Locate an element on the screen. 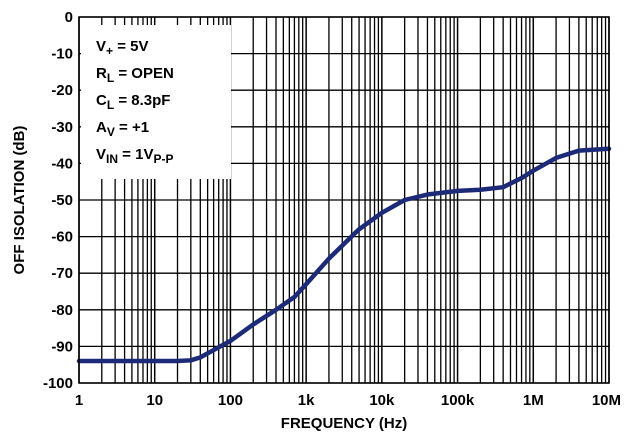 This screenshot has width=640, height=436. y-tick-label: -30 is located at coordinates (62, 127).